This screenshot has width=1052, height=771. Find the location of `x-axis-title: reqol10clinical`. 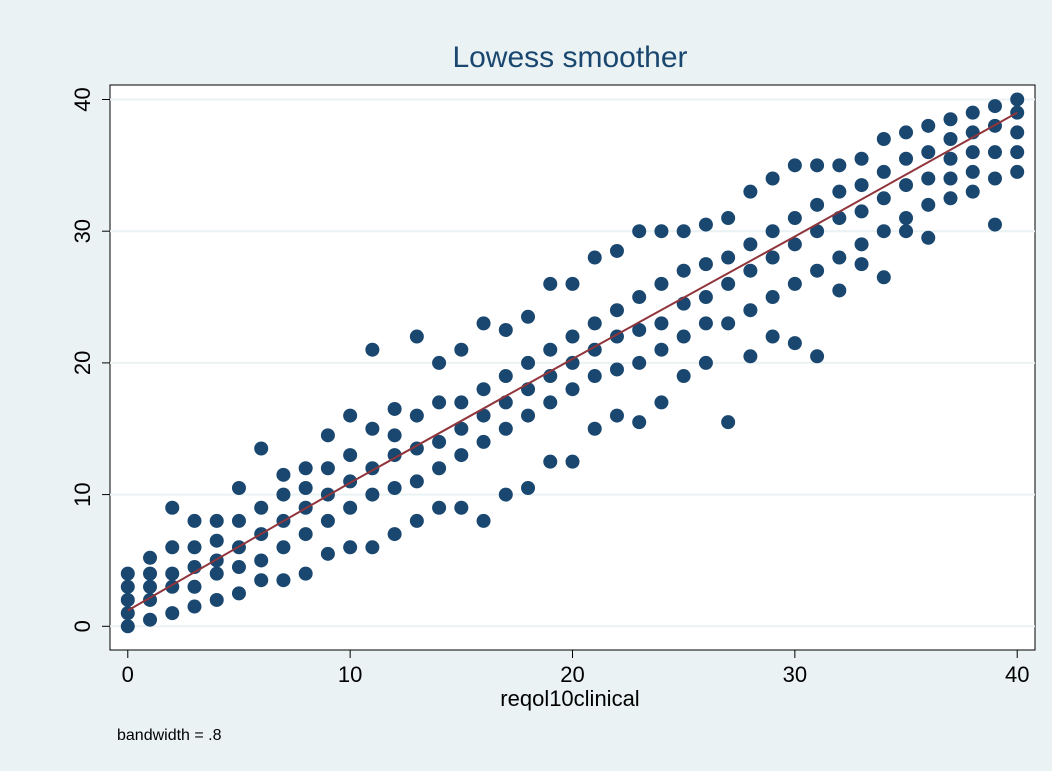

x-axis-title: reqol10clinical is located at coordinates (569, 698).